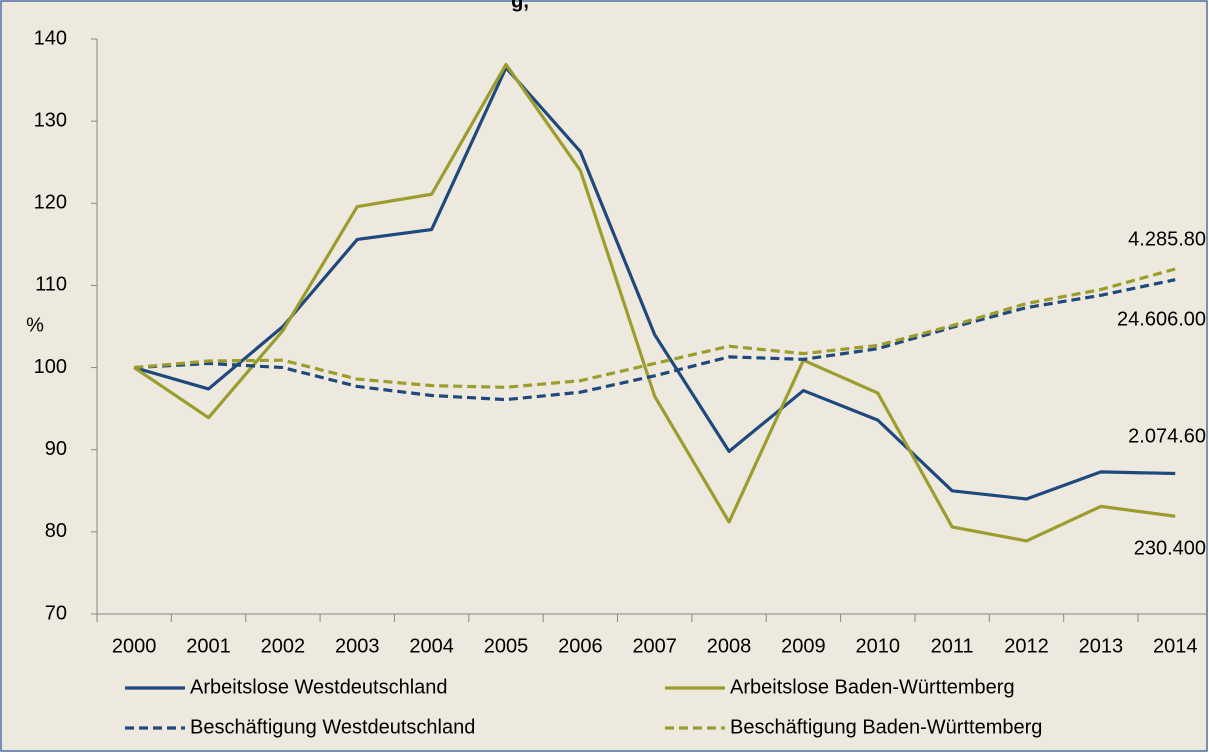 This screenshot has width=1209, height=753. What do you see at coordinates (1161, 319) in the screenshot?
I see `annotation: 24.606.00` at bounding box center [1161, 319].